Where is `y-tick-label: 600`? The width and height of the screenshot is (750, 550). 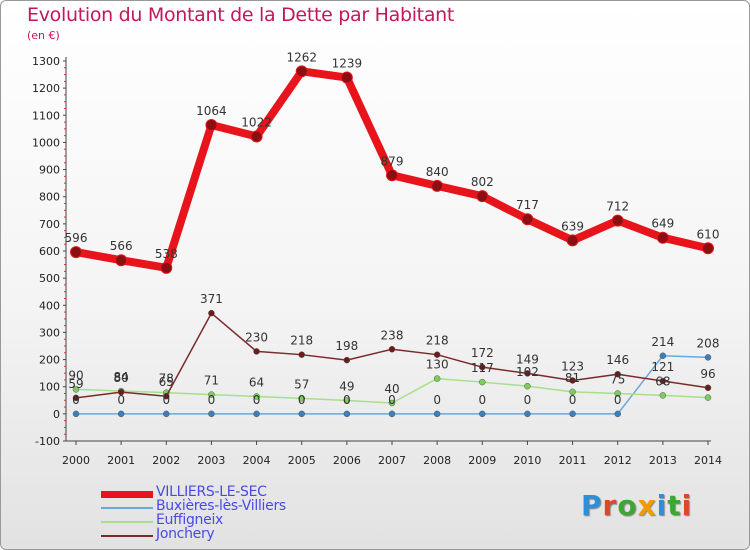
y-tick-label: 600 is located at coordinates (49, 251).